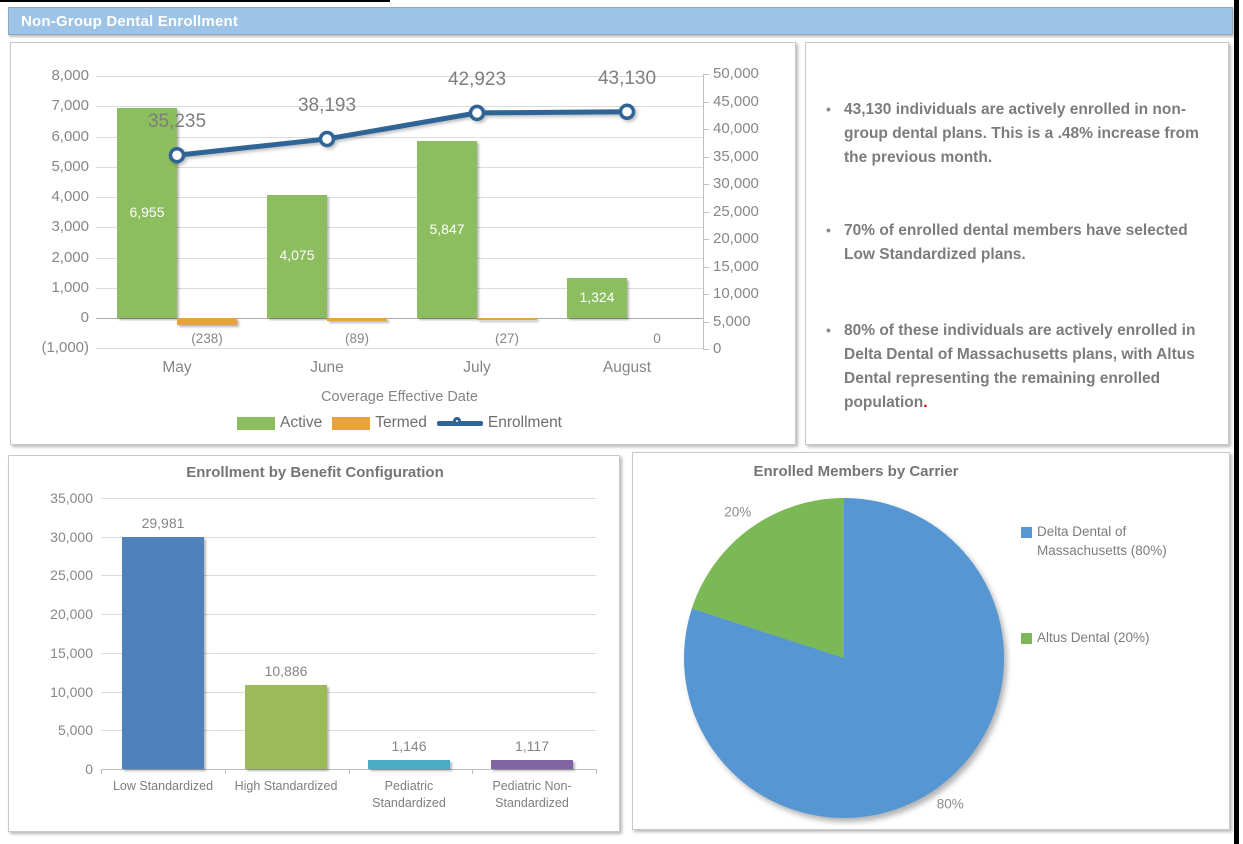  What do you see at coordinates (177, 367) in the screenshot?
I see `combo-category-label: May` at bounding box center [177, 367].